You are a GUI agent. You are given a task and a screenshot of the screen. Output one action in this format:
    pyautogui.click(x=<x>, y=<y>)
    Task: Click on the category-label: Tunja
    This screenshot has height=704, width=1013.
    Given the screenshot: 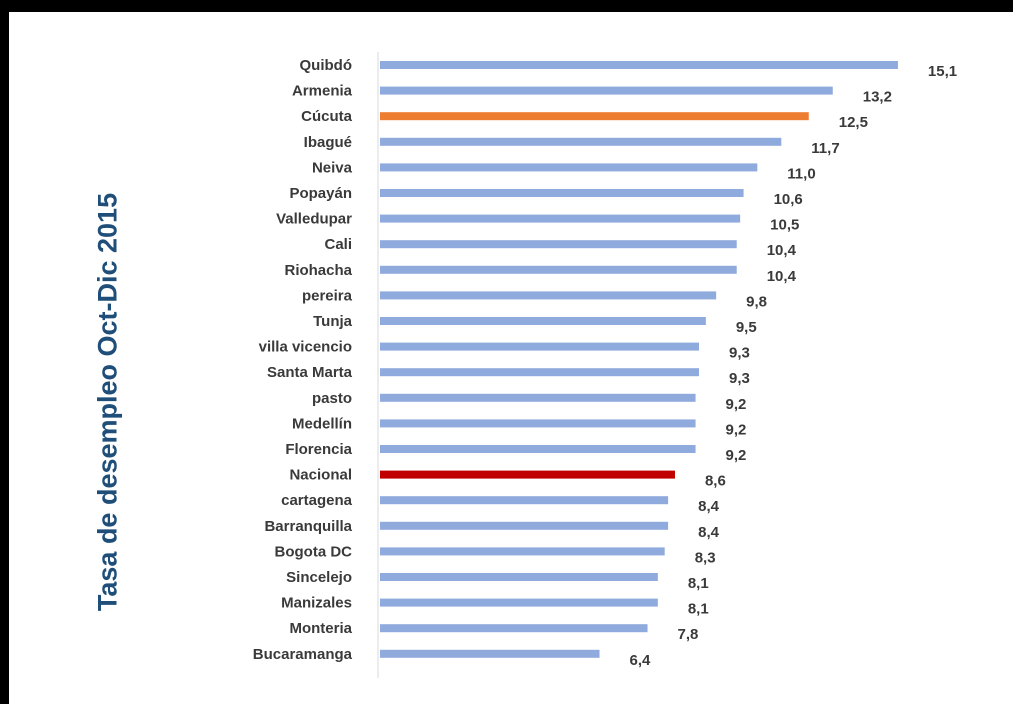 What is the action you would take?
    pyautogui.click(x=333, y=321)
    